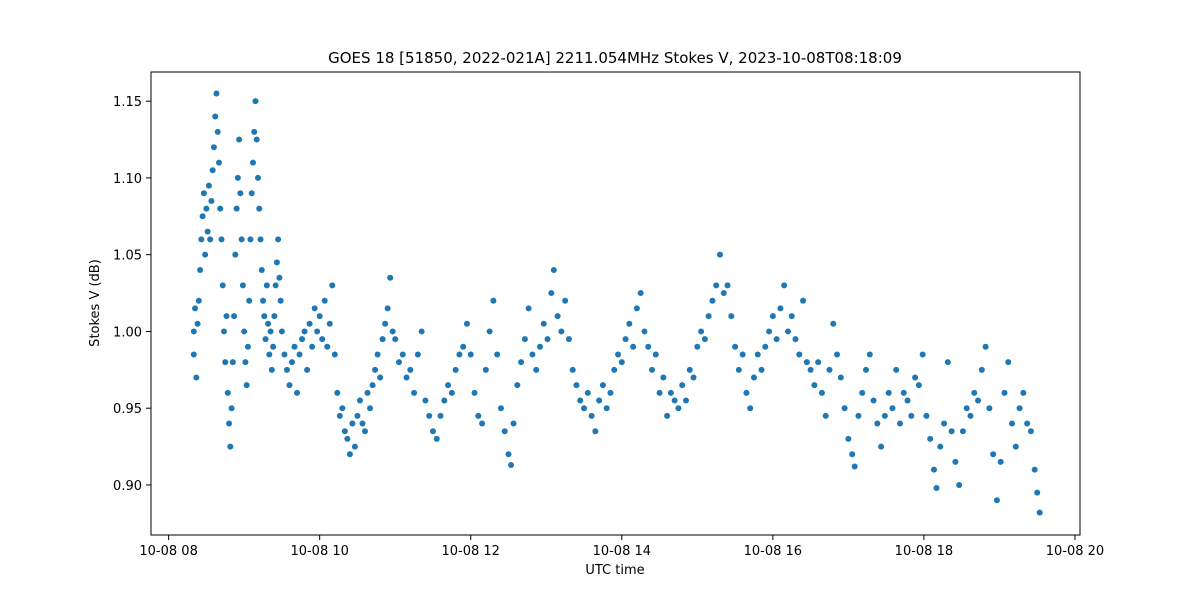 The height and width of the screenshot is (604, 1200). I want to click on x-tick-label: 10-08 18, so click(924, 551).